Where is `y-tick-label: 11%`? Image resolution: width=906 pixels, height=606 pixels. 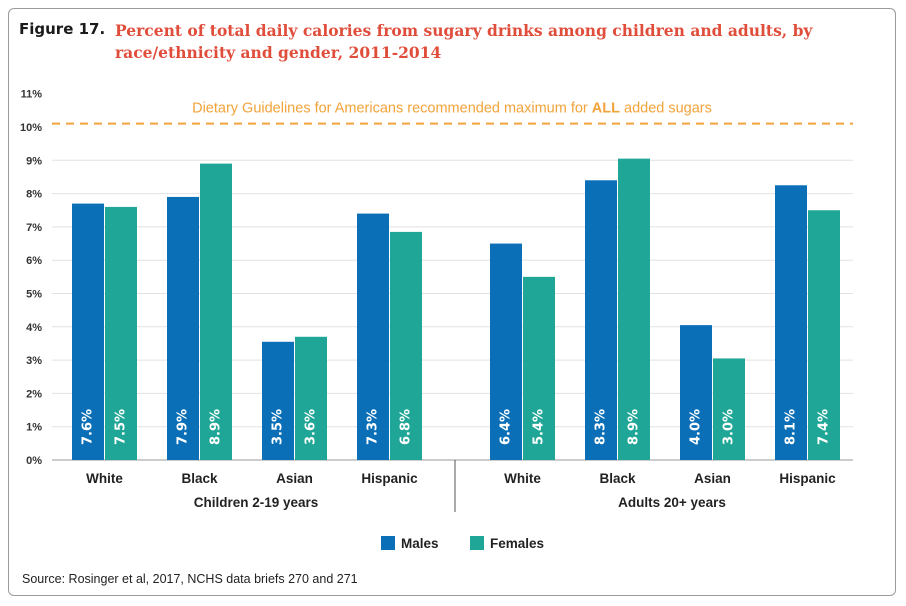 y-tick-label: 11% is located at coordinates (32, 95).